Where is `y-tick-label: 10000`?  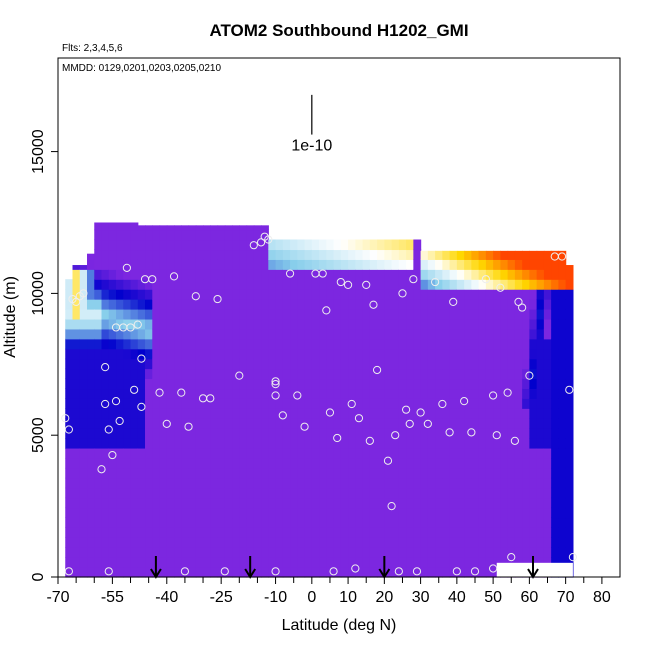
y-tick-label: 10000 is located at coordinates (38, 293).